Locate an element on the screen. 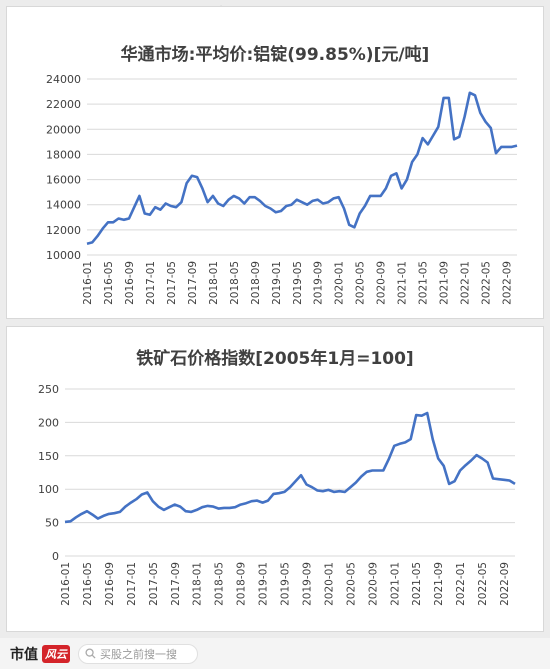 The height and width of the screenshot is (669, 550). y-tick-label: 18000 is located at coordinates (63, 154).